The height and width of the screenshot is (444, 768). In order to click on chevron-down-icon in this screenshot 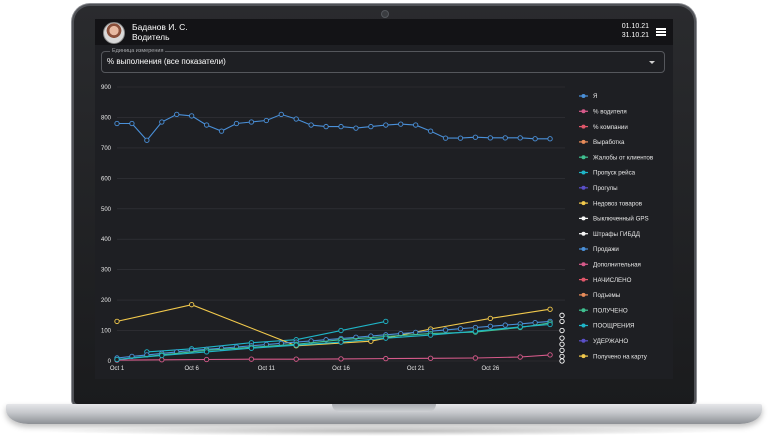, I will do `click(652, 62)`.